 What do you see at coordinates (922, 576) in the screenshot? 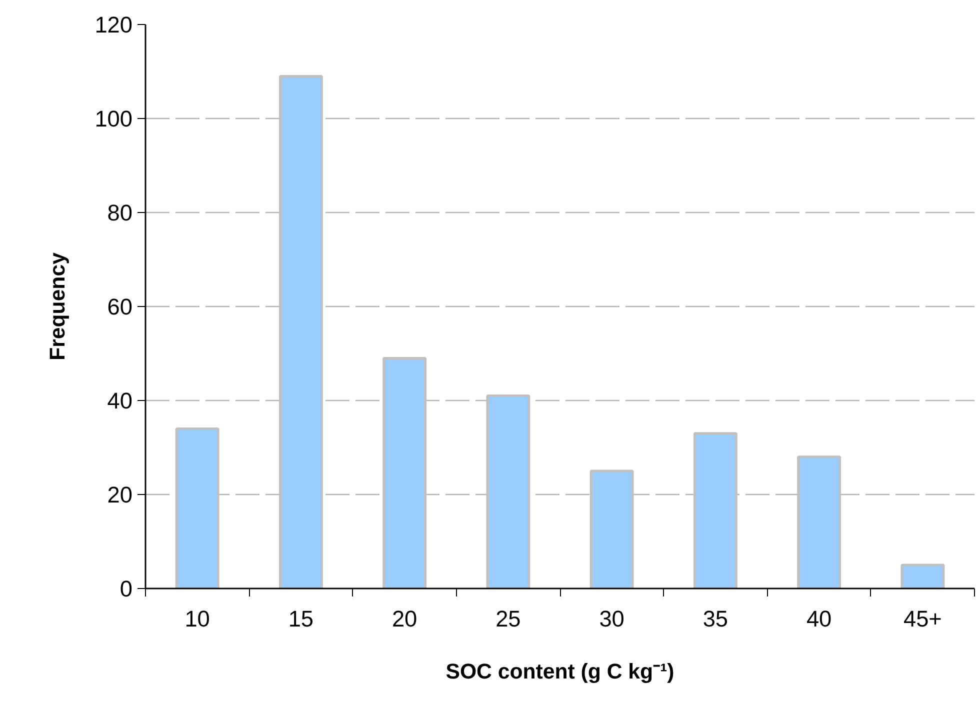
I see `bar` at bounding box center [922, 576].